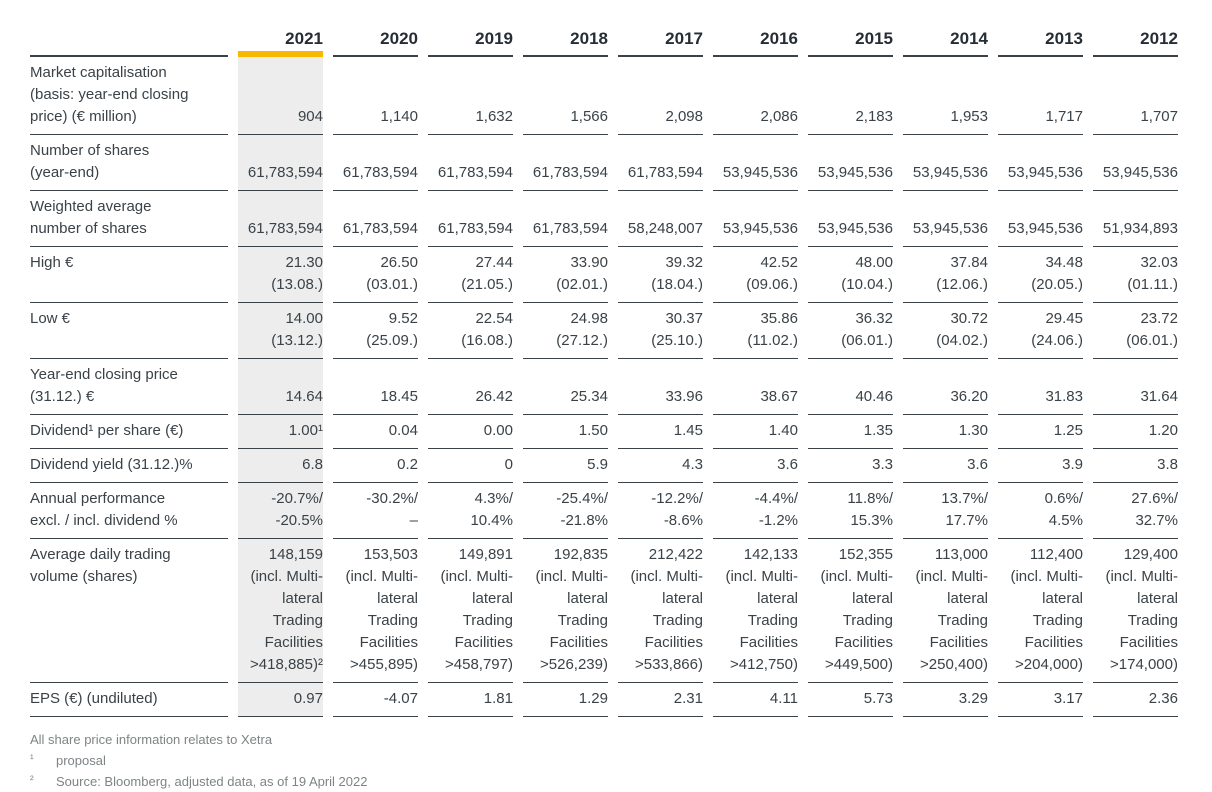 This screenshot has width=1212, height=792. I want to click on value-line: 27.6%/, so click(1154, 498).